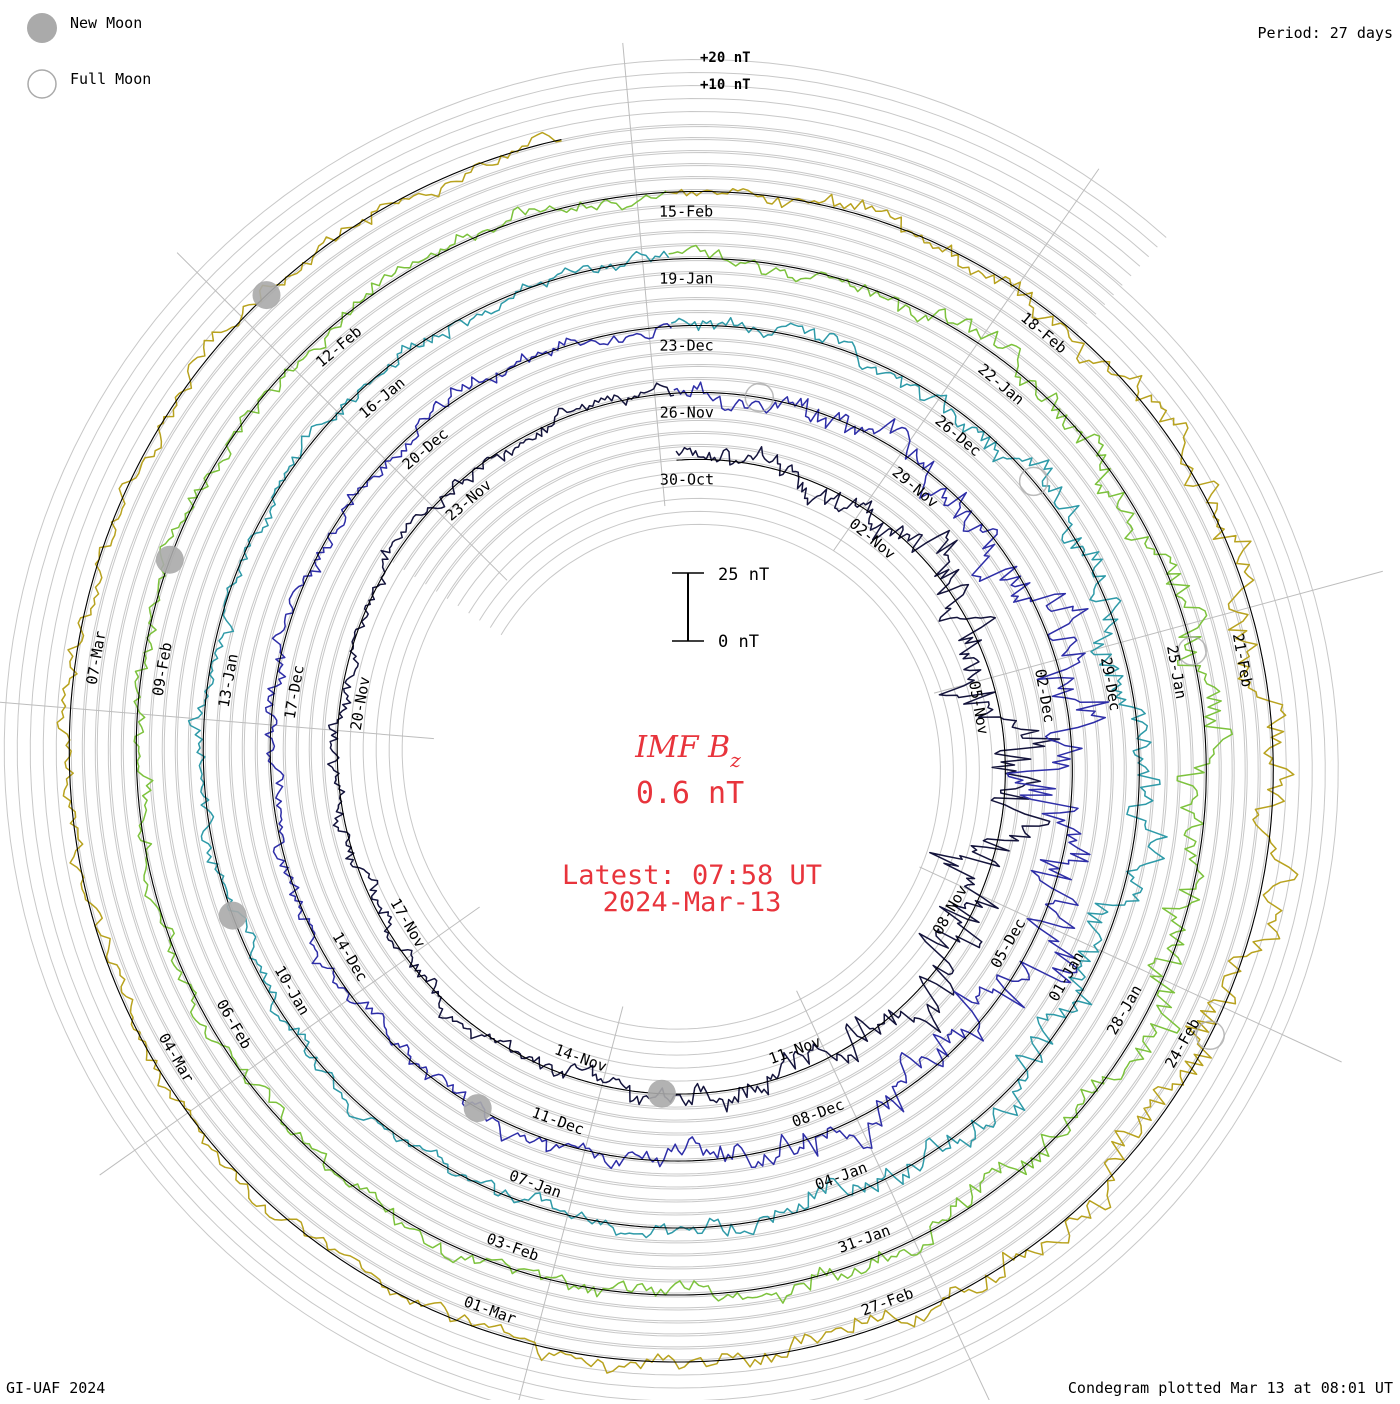 Image resolution: width=1400 pixels, height=1404 pixels. What do you see at coordinates (692, 902) in the screenshot?
I see `center-latest-date: 2024-Mar-13` at bounding box center [692, 902].